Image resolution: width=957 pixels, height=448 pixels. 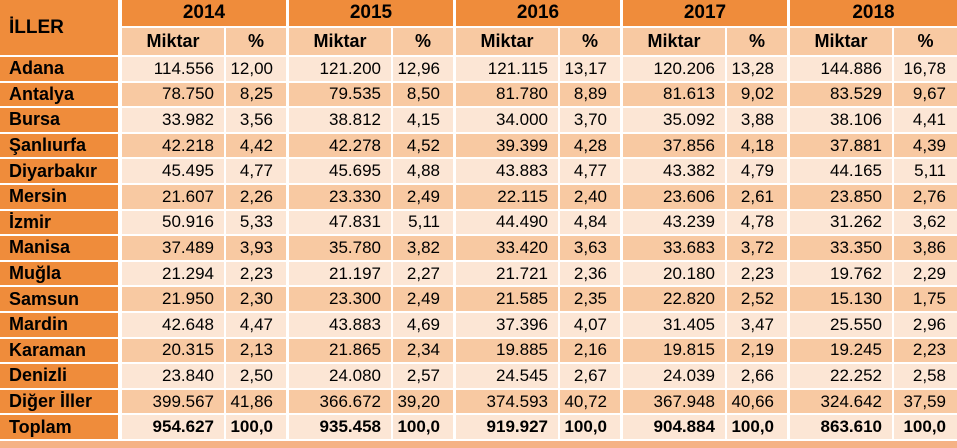 I want to click on percent-cell: 2,76, so click(x=925, y=197).